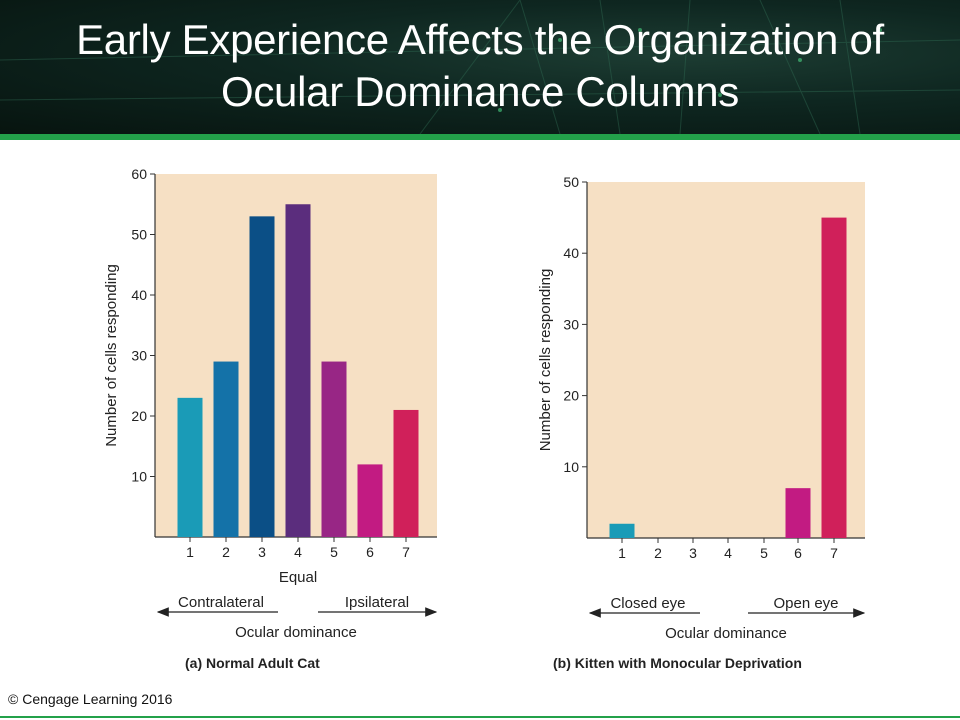 This screenshot has width=960, height=720. Describe the element at coordinates (480, 717) in the screenshot. I see `footer-line` at that location.